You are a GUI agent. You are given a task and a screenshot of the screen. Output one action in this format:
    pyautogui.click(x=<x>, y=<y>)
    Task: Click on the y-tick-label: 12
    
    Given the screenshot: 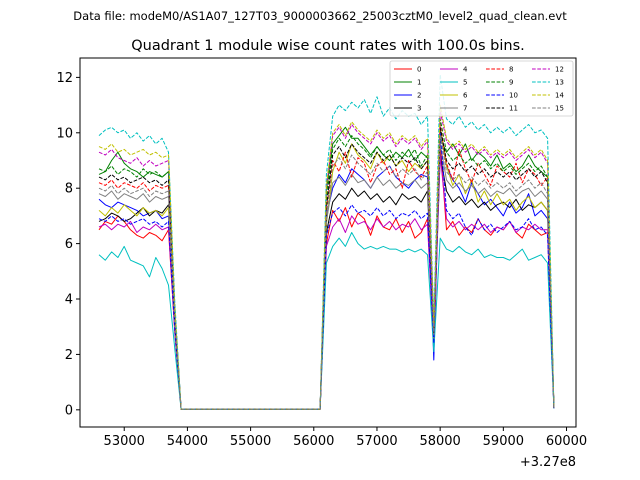 What is the action you would take?
    pyautogui.click(x=64, y=78)
    